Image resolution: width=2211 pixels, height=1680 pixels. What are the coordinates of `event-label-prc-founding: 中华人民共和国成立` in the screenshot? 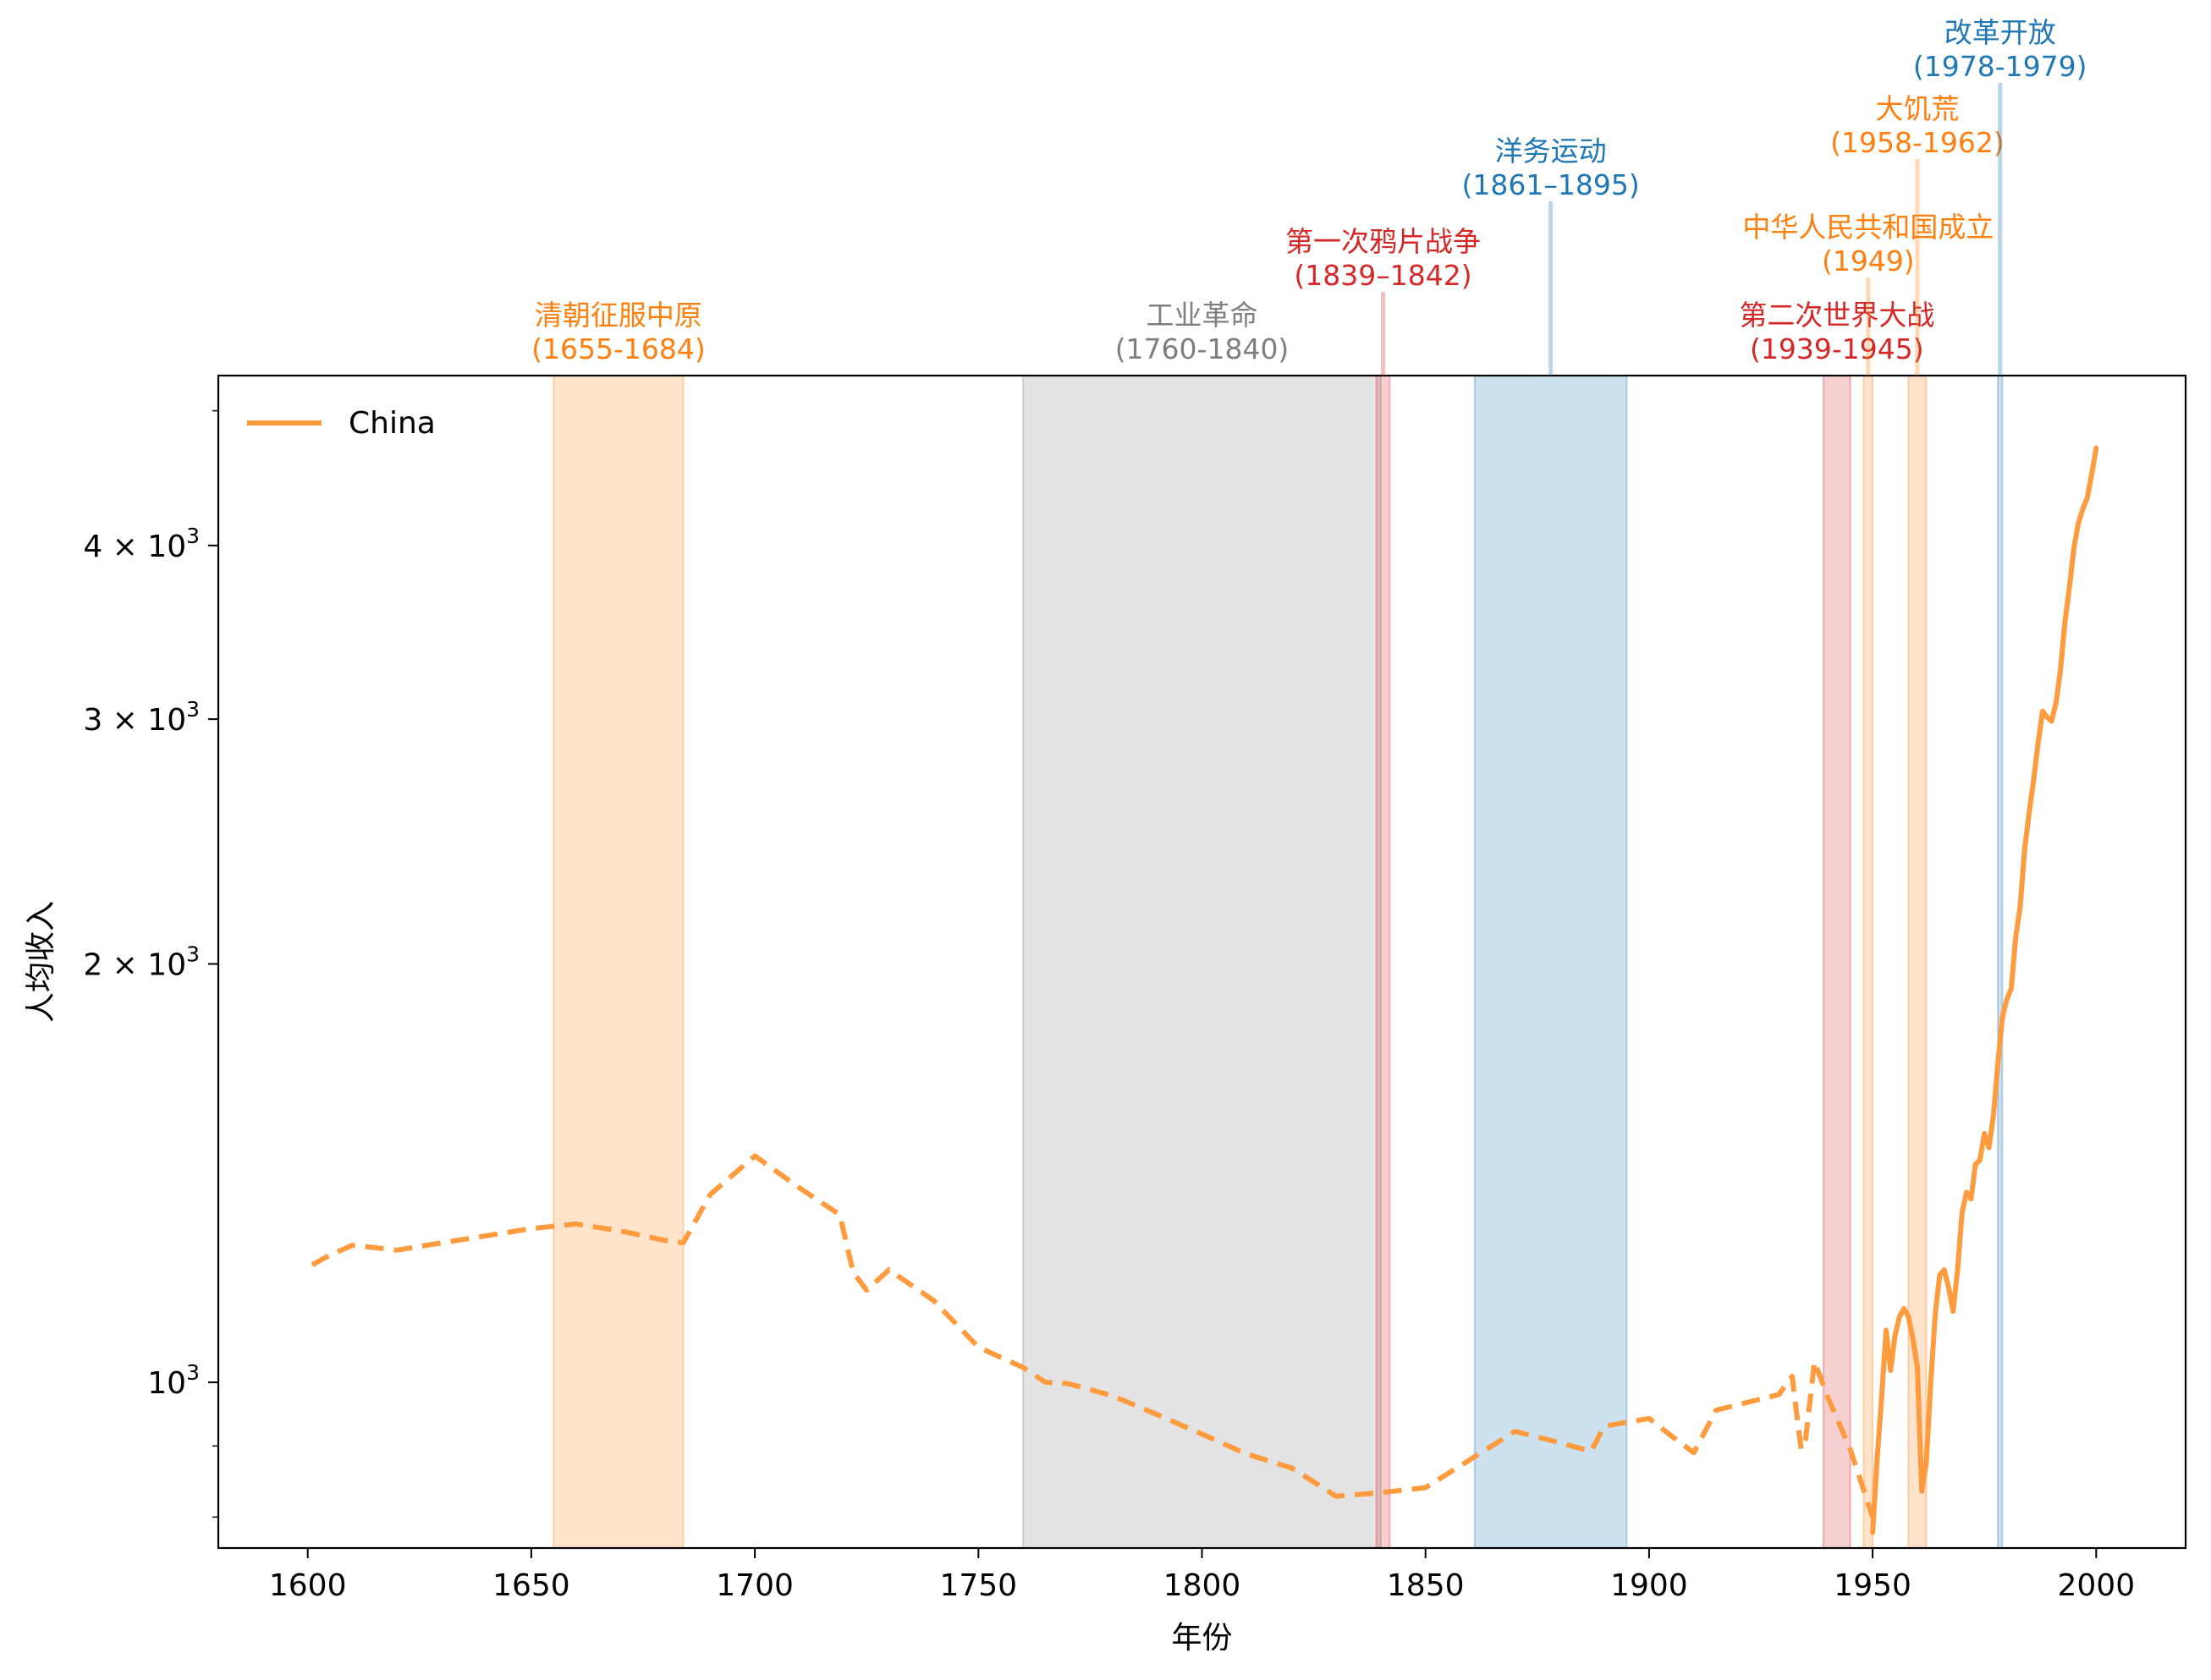 It's located at (1868, 227).